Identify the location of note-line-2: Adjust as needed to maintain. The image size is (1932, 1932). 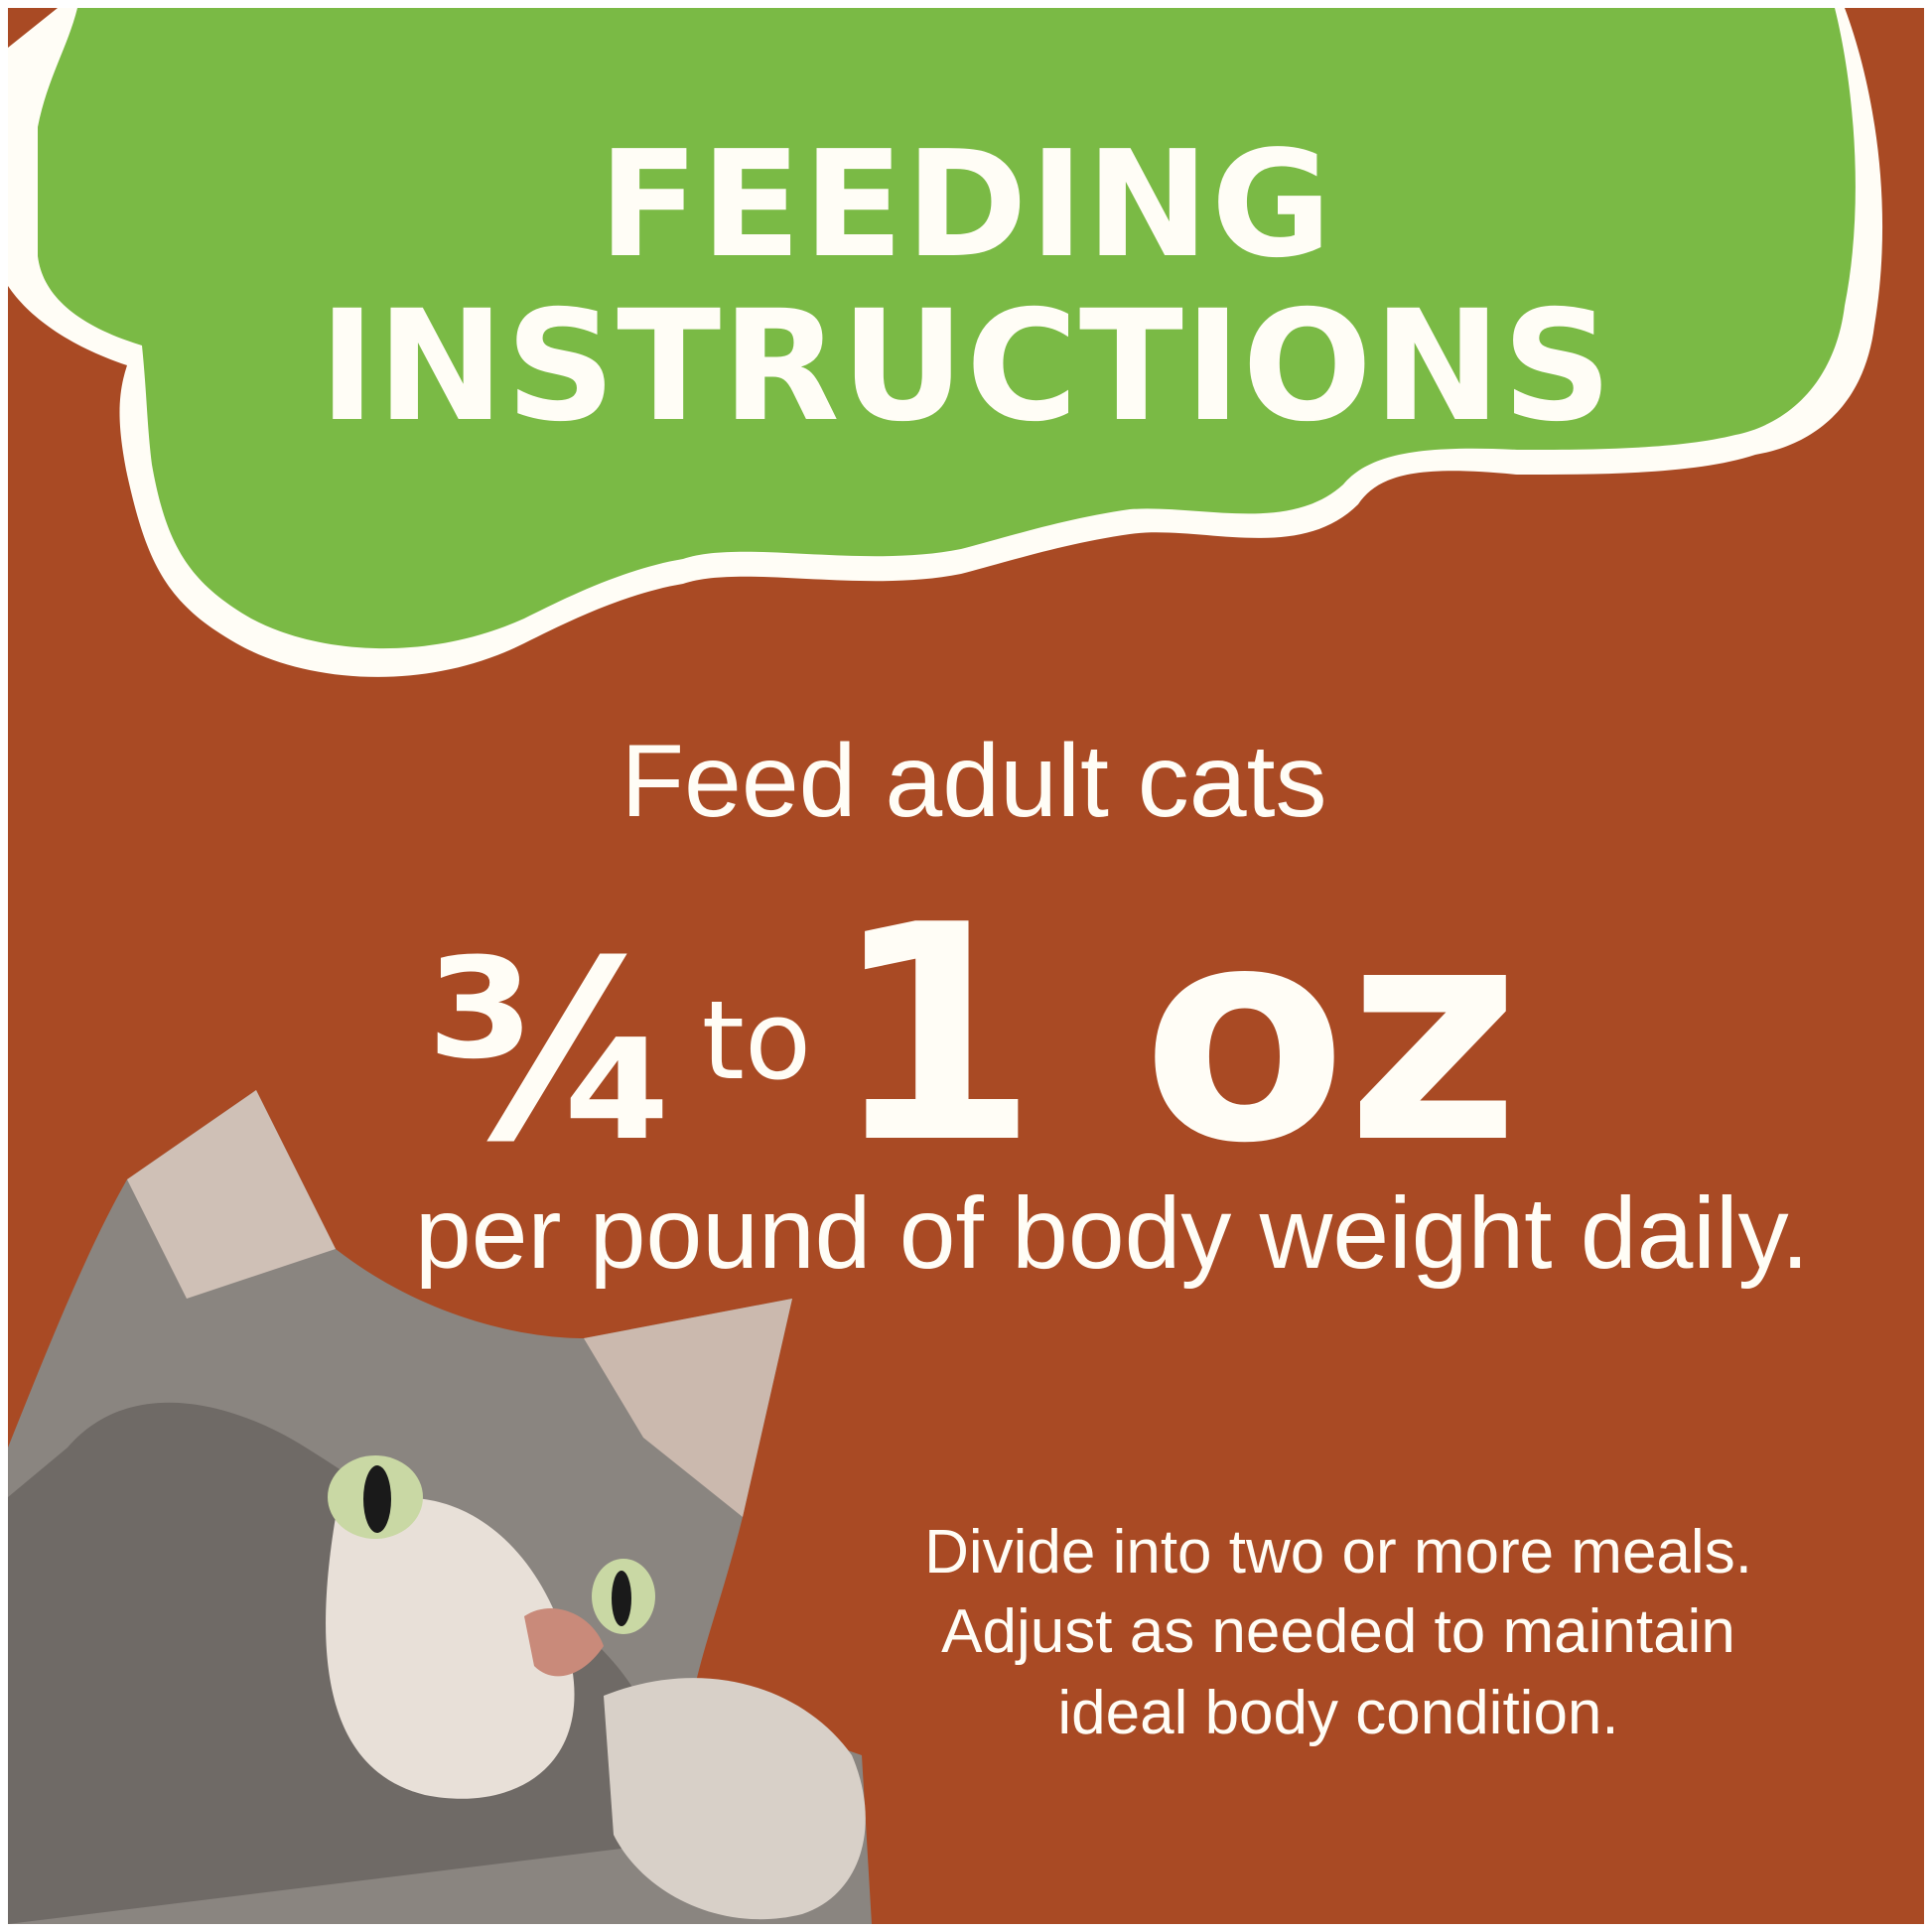
(1338, 1632).